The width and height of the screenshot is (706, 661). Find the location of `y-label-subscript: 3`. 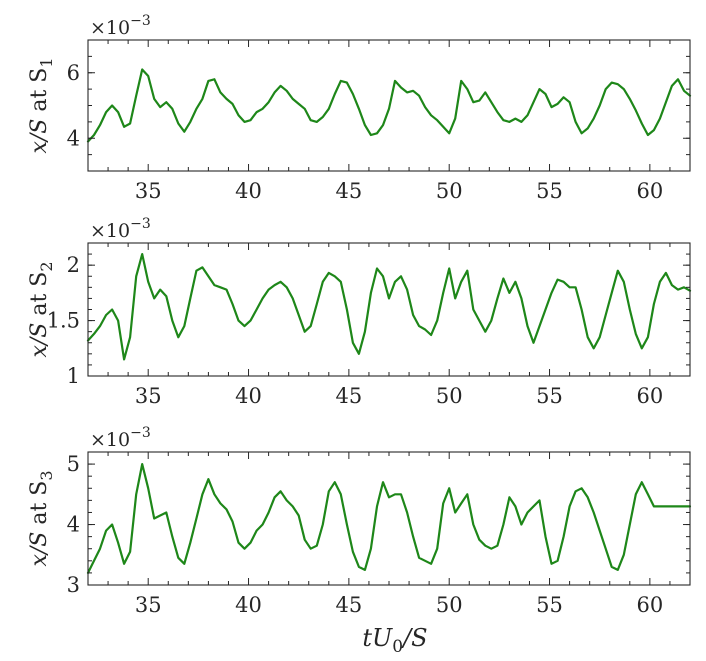

y-label-subscript: 3 is located at coordinates (46, 475).